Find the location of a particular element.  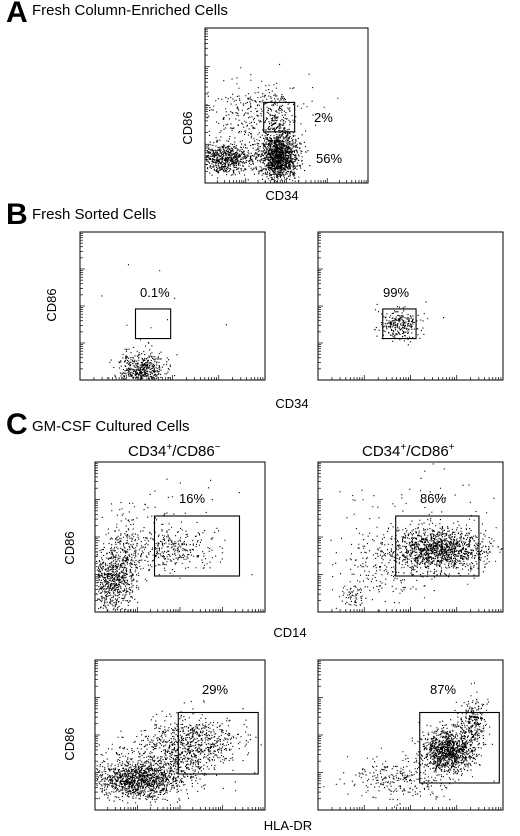

panel-a-letter: A is located at coordinates (17, 14).